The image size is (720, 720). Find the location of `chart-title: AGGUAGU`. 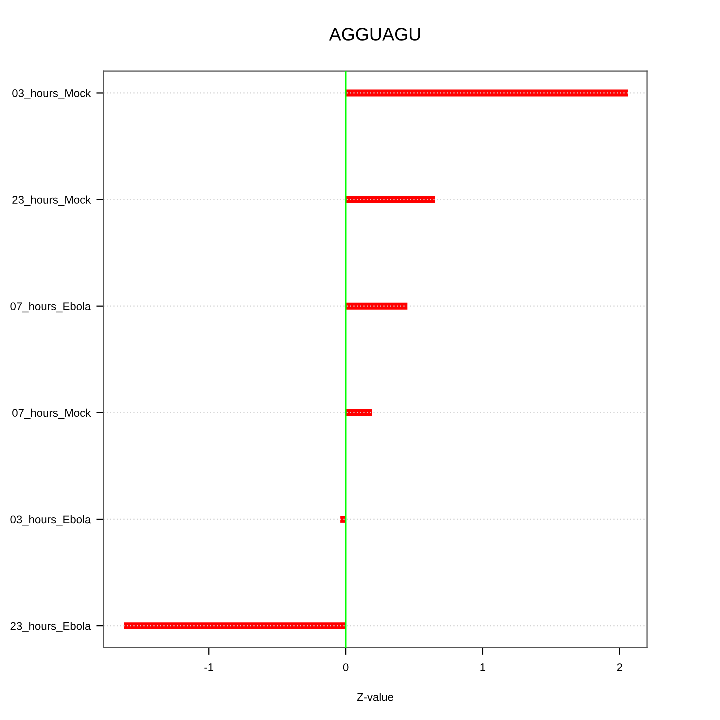

chart-title: AGGUAGU is located at coordinates (374, 34).